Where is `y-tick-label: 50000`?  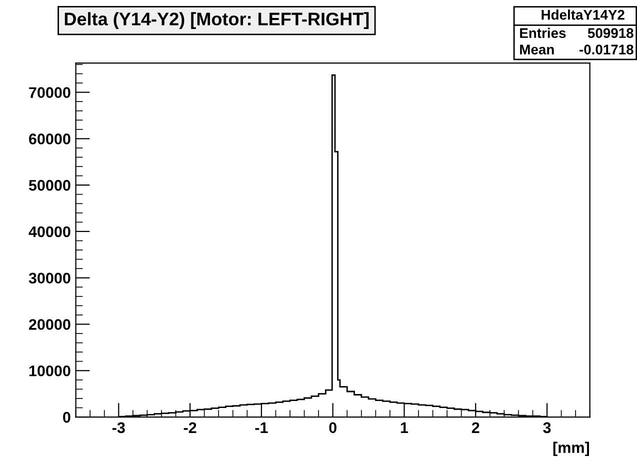 y-tick-label: 50000 is located at coordinates (49, 185).